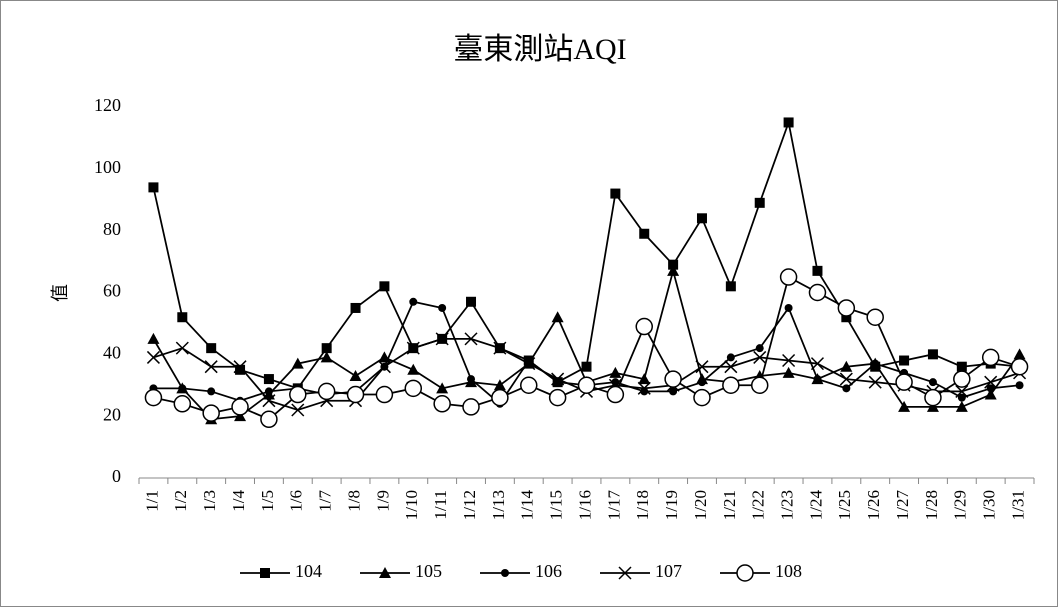 The height and width of the screenshot is (608, 1059). Describe the element at coordinates (1017, 505) in the screenshot. I see `x-tick-label: 1/31` at that location.